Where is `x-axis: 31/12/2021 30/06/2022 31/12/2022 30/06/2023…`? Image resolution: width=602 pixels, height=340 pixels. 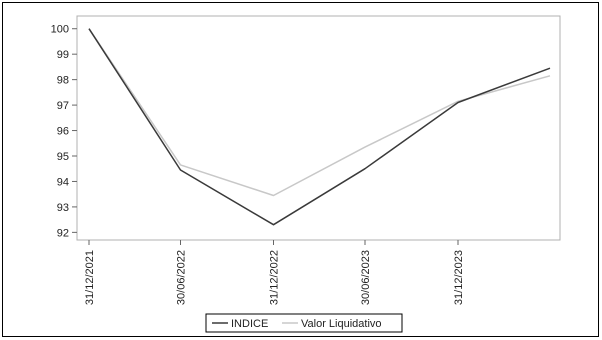
x-axis: 31/12/2021 30/06/2022 31/12/2022 30/06/2023… is located at coordinates (274, 272).